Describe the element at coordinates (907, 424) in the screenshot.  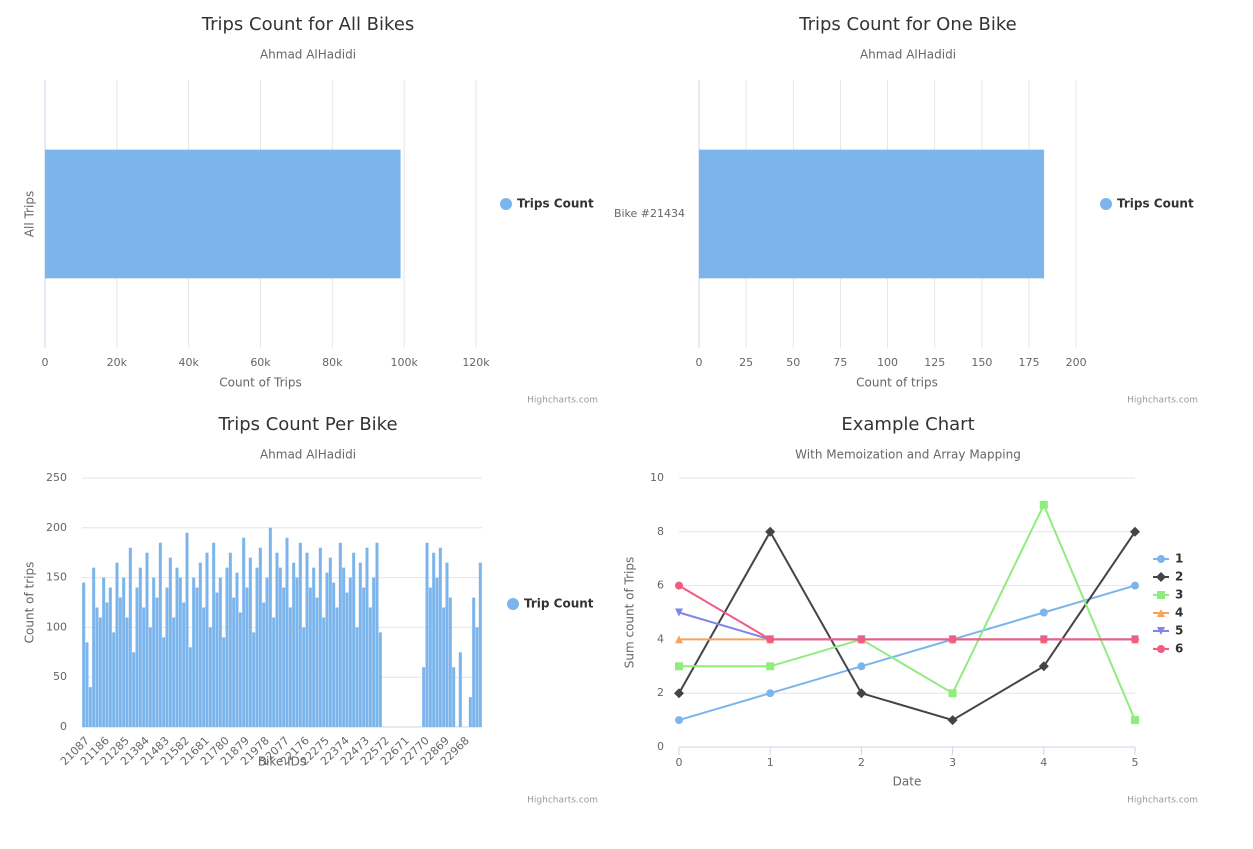
I see `chart-title: Example Chart` at that location.